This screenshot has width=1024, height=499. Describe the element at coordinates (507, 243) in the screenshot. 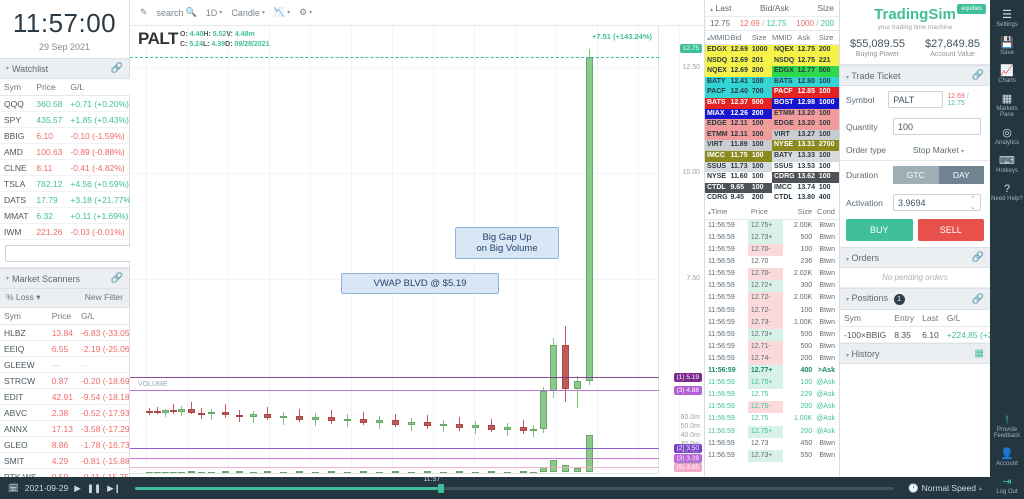

I see `chart-annotation: Big Gap Up on Big Volume` at that location.